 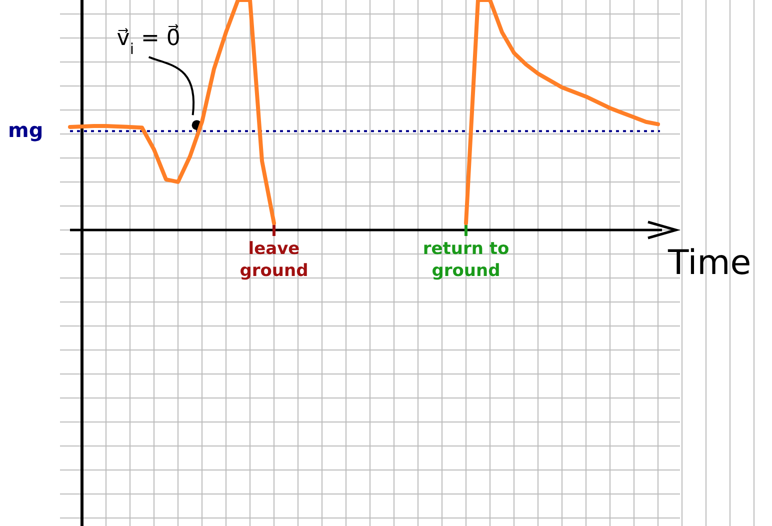 I want to click on annotation: v⃗$_{i}$ = 0⃗, so click(x=148, y=41).